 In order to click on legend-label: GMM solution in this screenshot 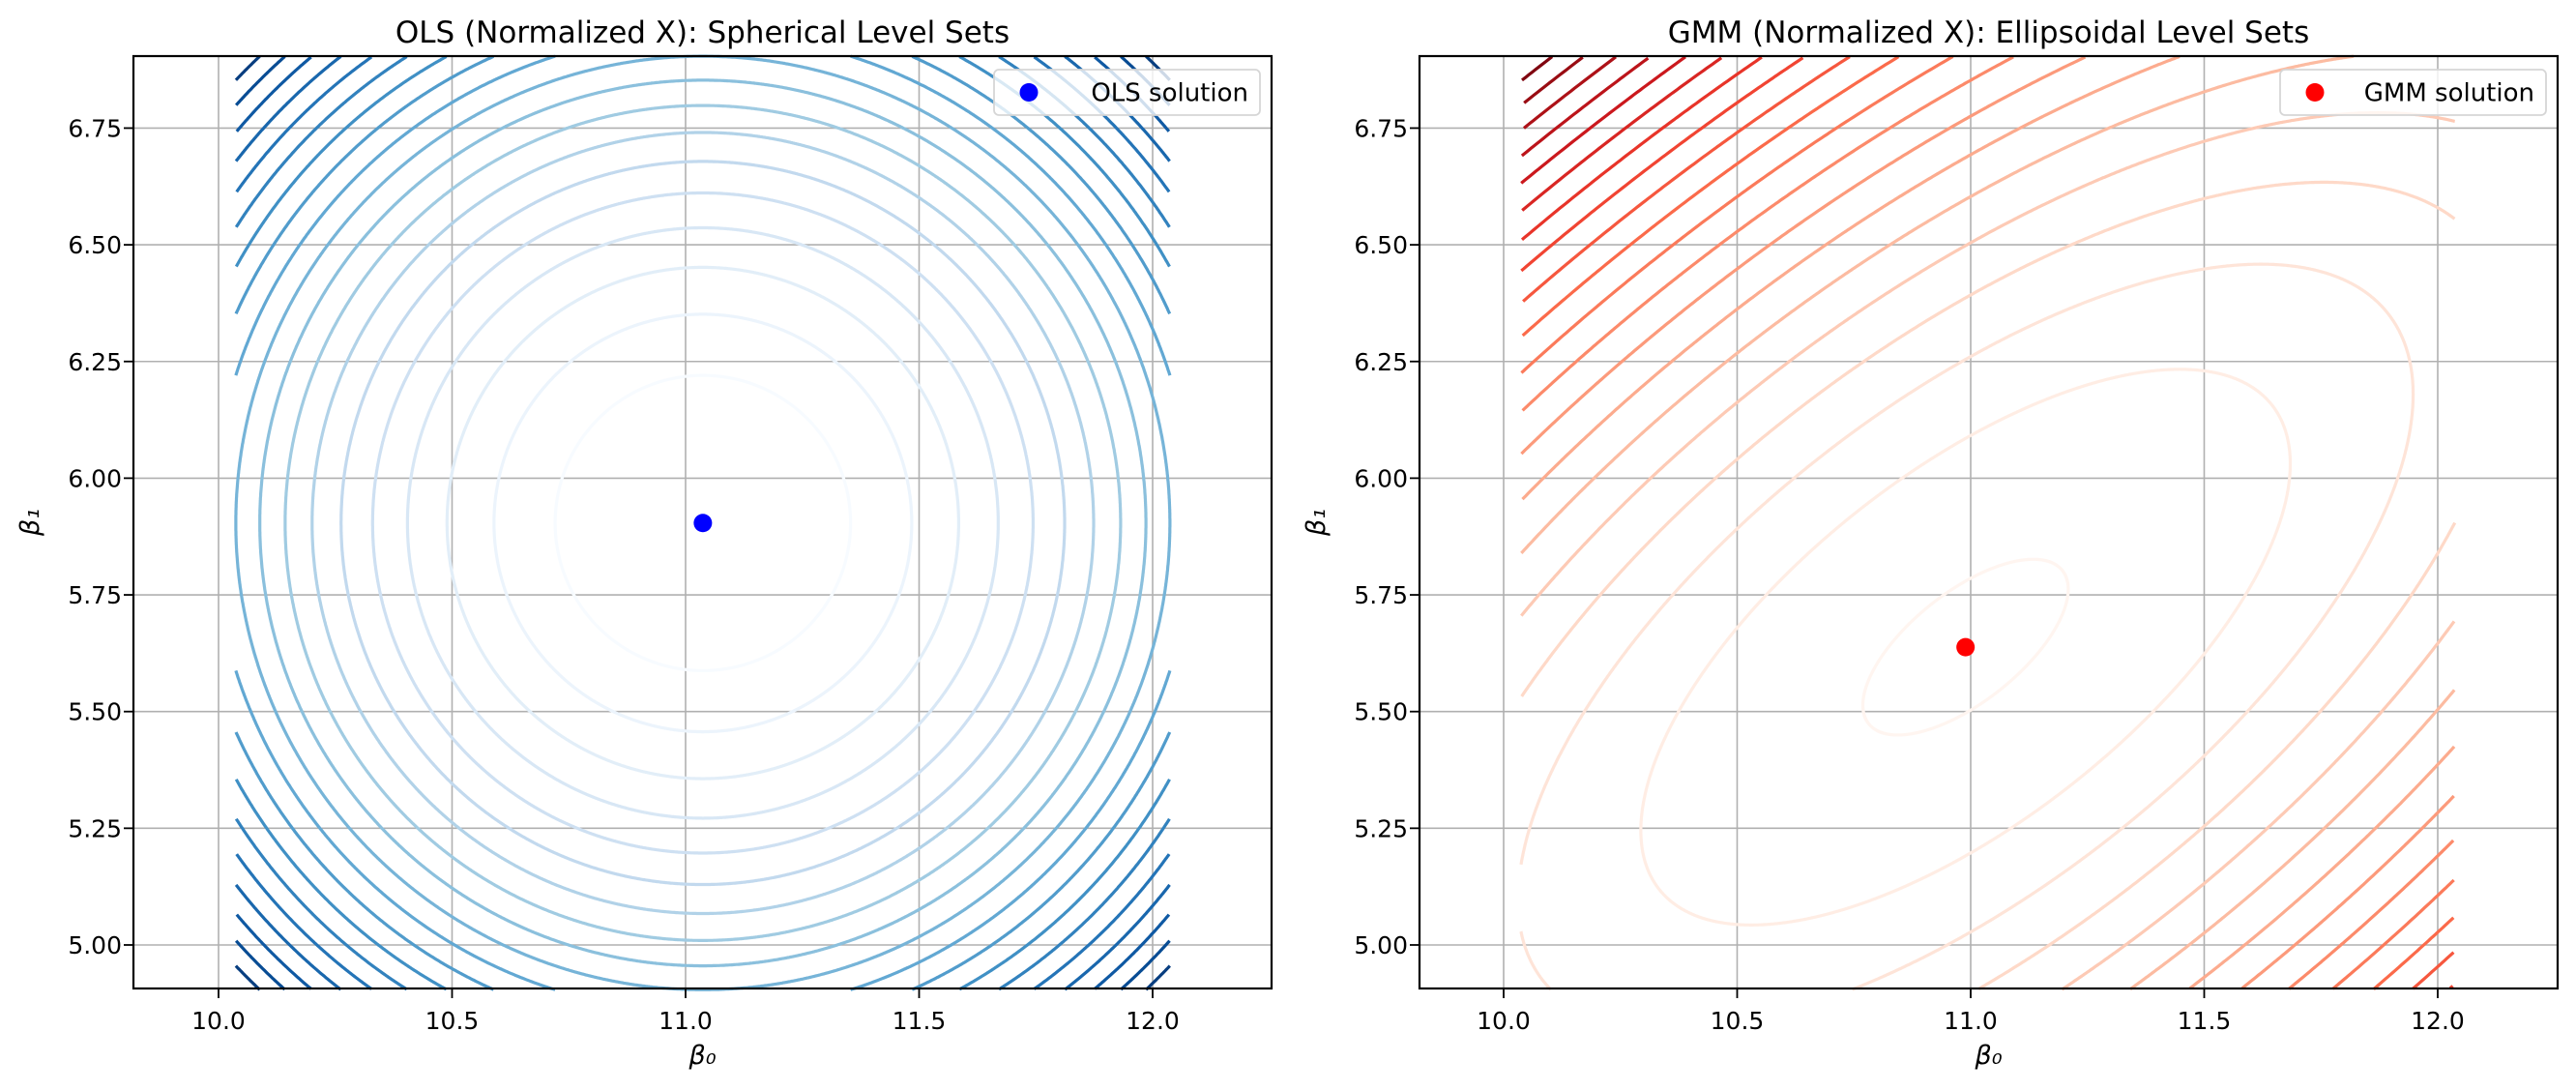, I will do `click(2449, 93)`.